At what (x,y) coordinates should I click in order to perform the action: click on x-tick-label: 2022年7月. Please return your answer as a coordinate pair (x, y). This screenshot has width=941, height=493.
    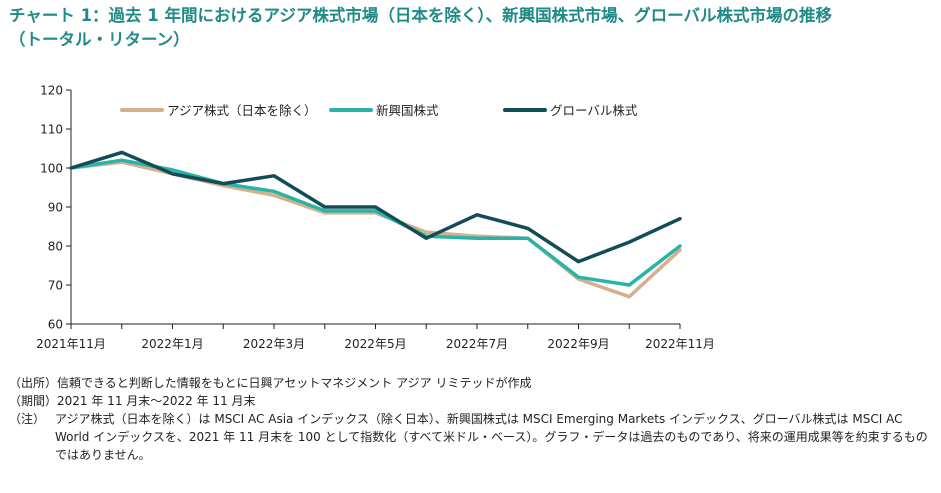
    Looking at the image, I should click on (477, 344).